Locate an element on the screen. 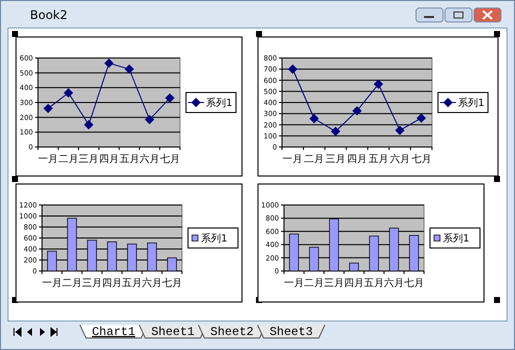 The width and height of the screenshot is (515, 350). sheet-tab: Sheet3 is located at coordinates (291, 331).